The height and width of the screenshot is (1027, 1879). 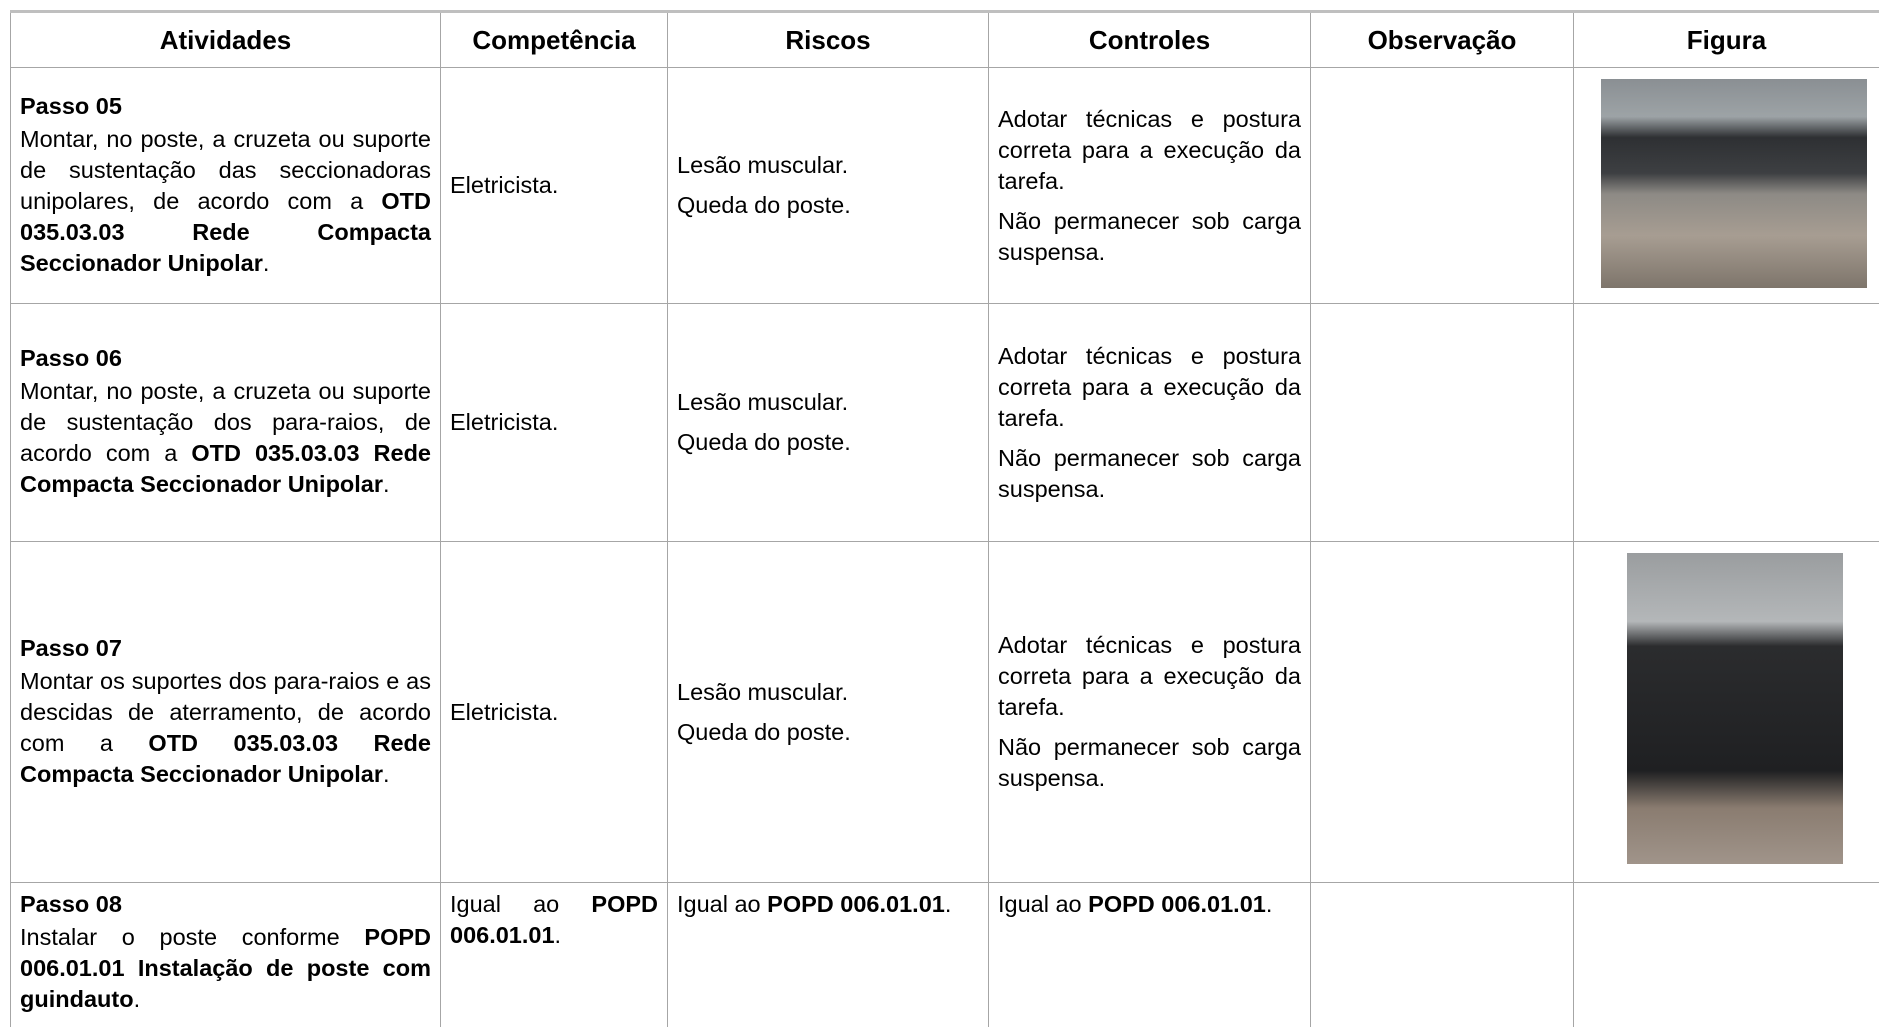 What do you see at coordinates (1149, 39) in the screenshot?
I see `column-header: Controles` at bounding box center [1149, 39].